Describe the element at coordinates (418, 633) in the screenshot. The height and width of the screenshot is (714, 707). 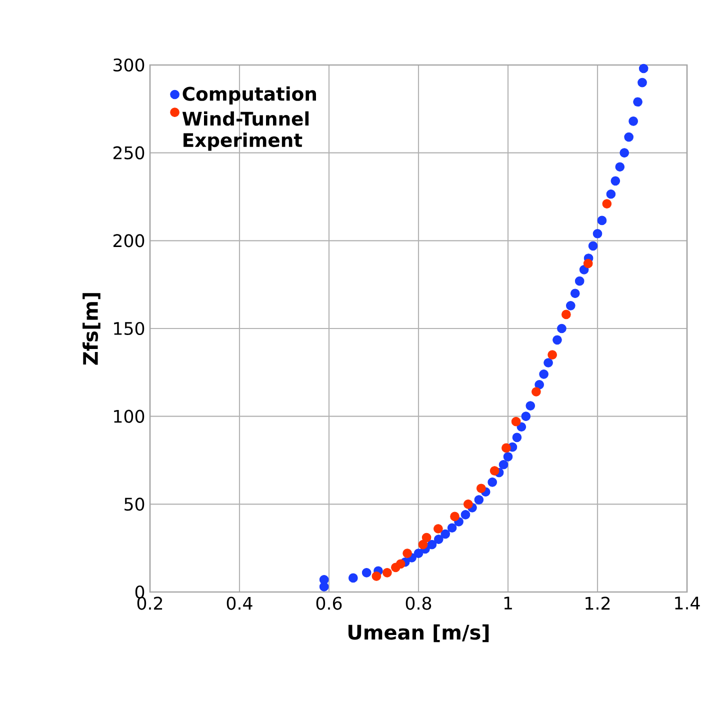
I see `x-axis-title: Umean [m/s]` at that location.